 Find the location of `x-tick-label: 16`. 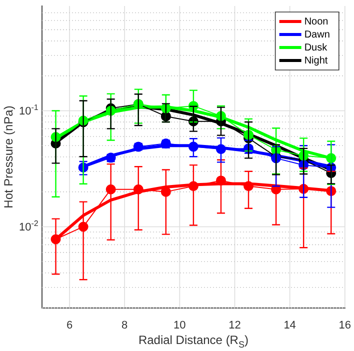

x-tick-label: 16 is located at coordinates (345, 325).